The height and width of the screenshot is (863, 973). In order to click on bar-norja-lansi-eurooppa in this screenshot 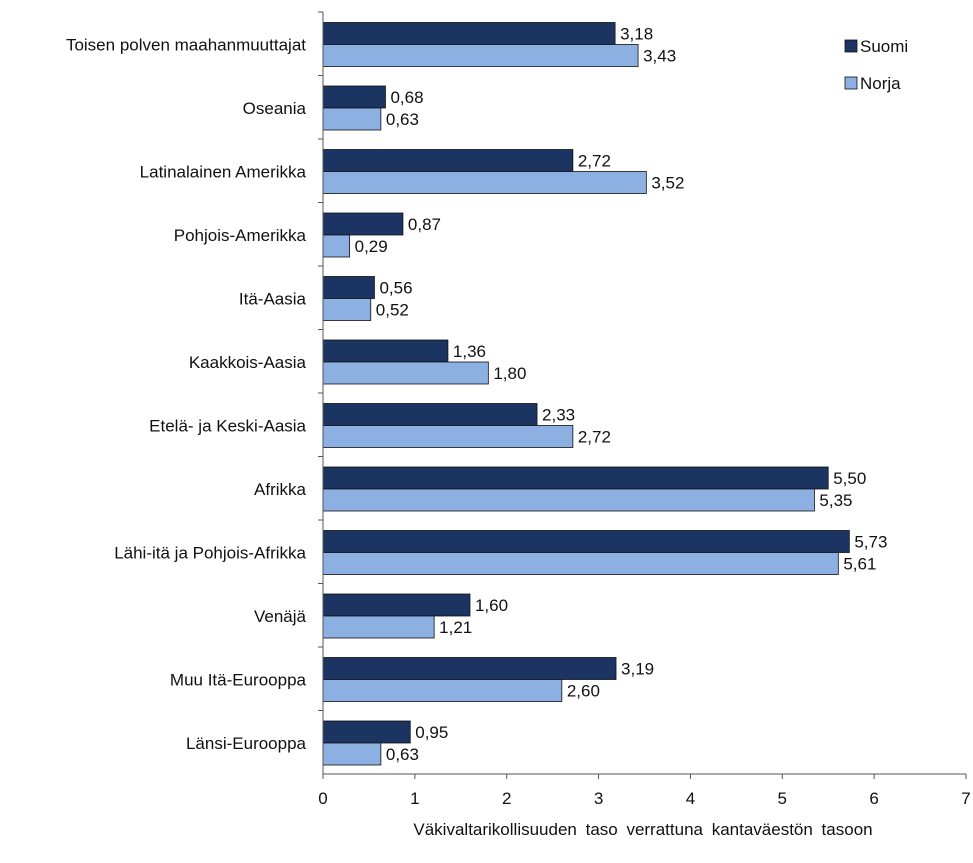, I will do `click(352, 754)`.